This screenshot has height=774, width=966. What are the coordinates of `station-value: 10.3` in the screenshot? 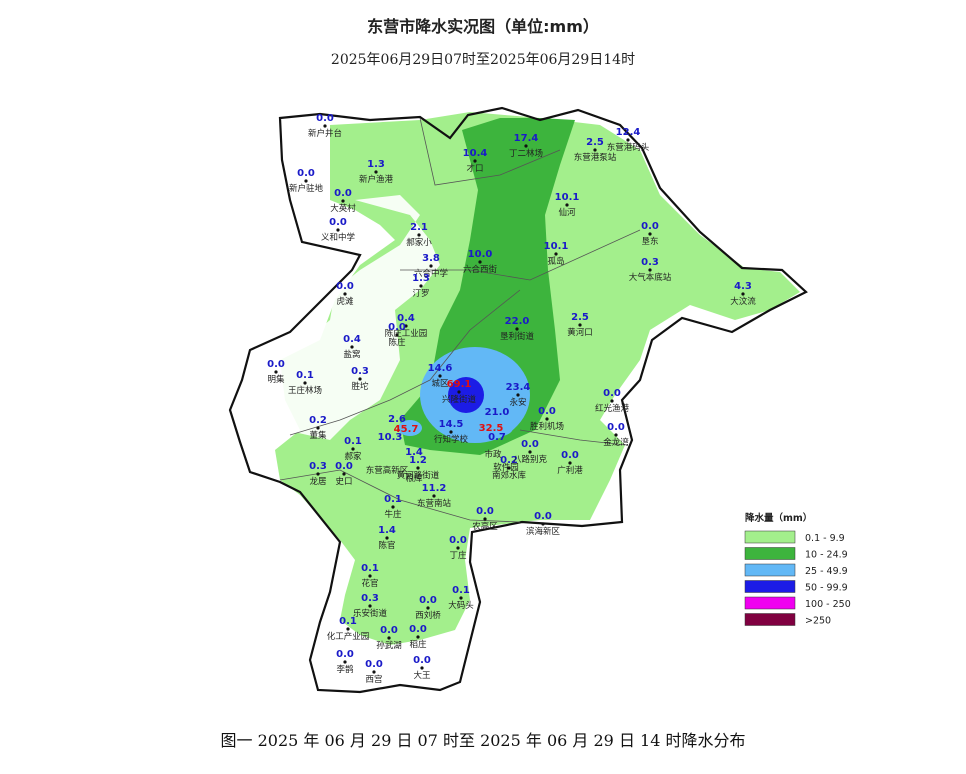 It's located at (390, 437).